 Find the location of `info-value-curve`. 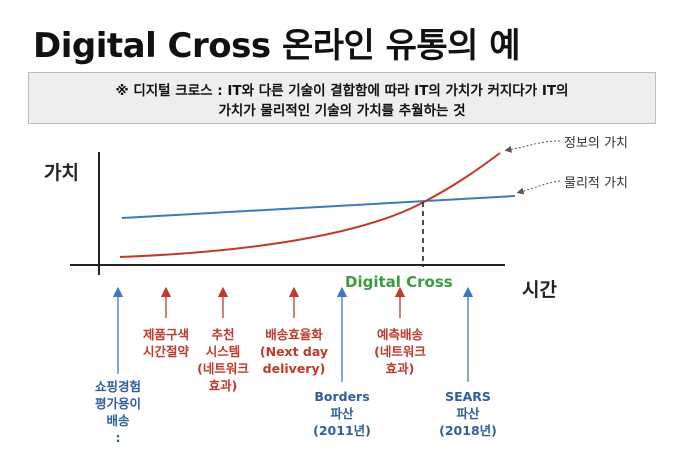

info-value-curve is located at coordinates (310, 205).